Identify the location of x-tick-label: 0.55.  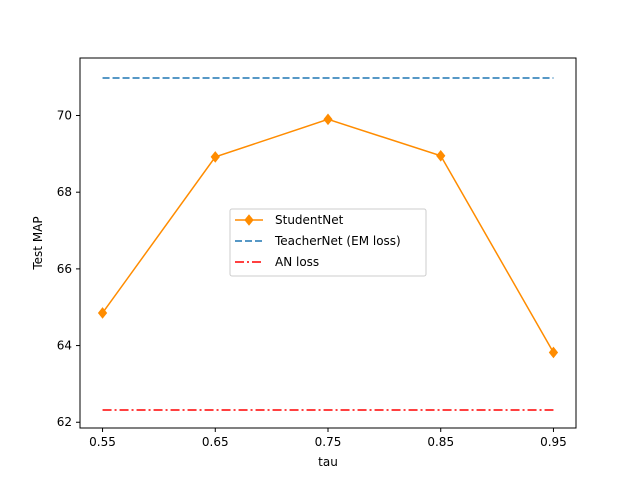
(102, 442).